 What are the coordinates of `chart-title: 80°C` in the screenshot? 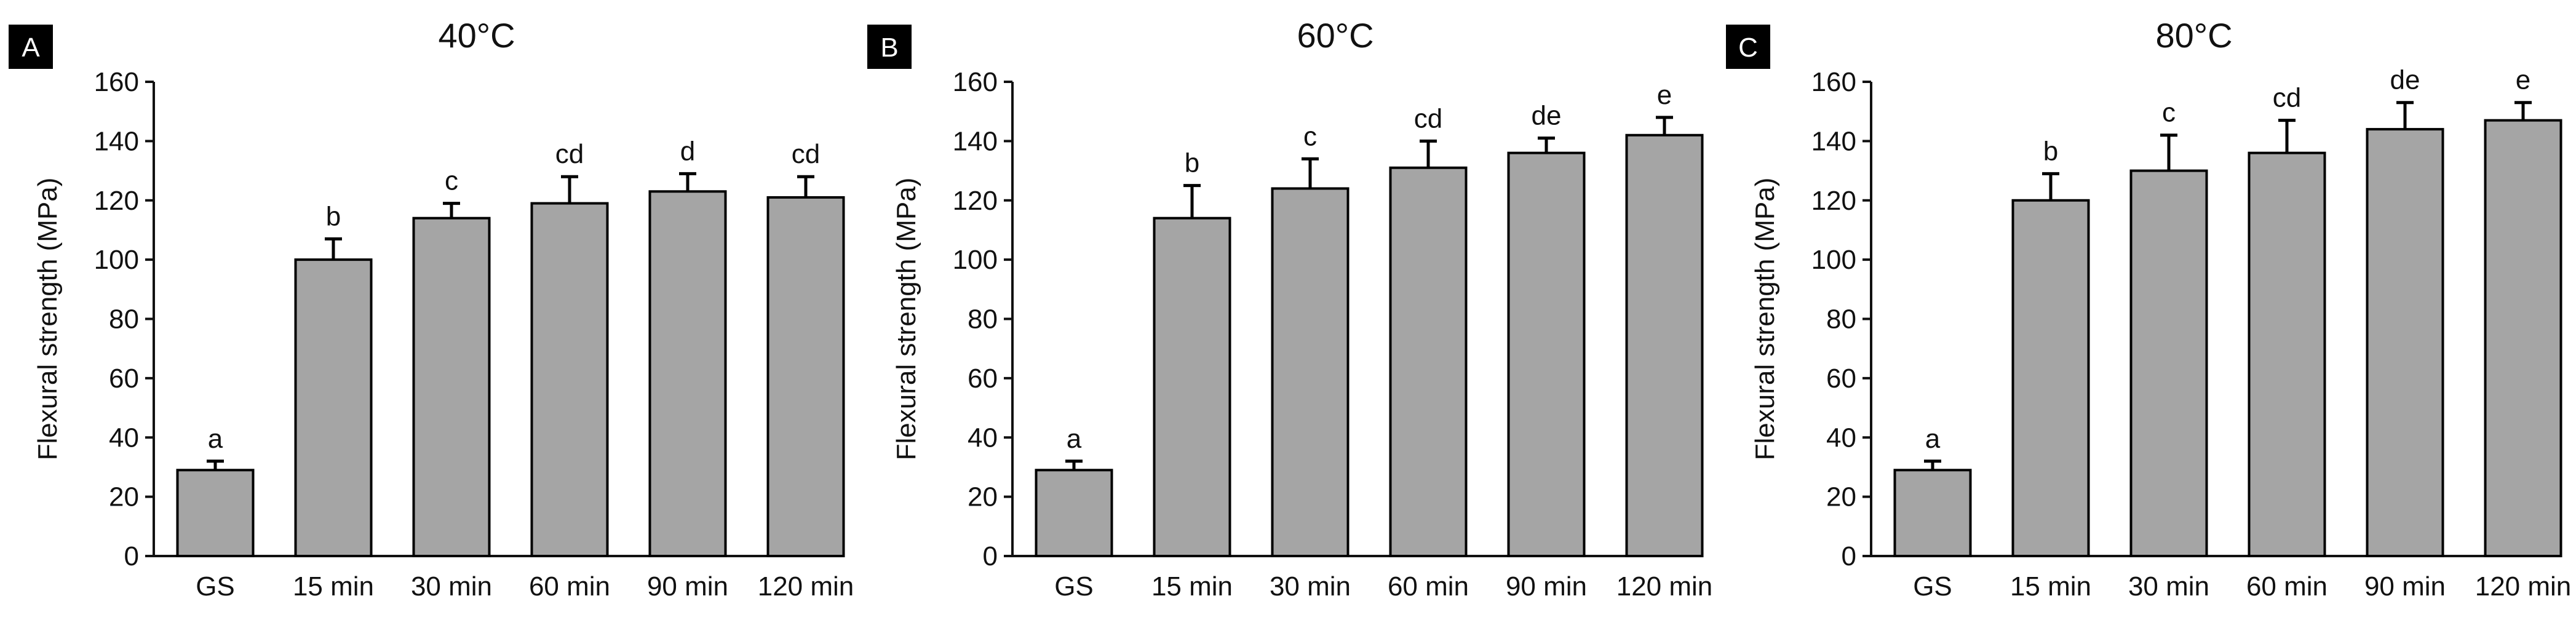 It's located at (2193, 35).